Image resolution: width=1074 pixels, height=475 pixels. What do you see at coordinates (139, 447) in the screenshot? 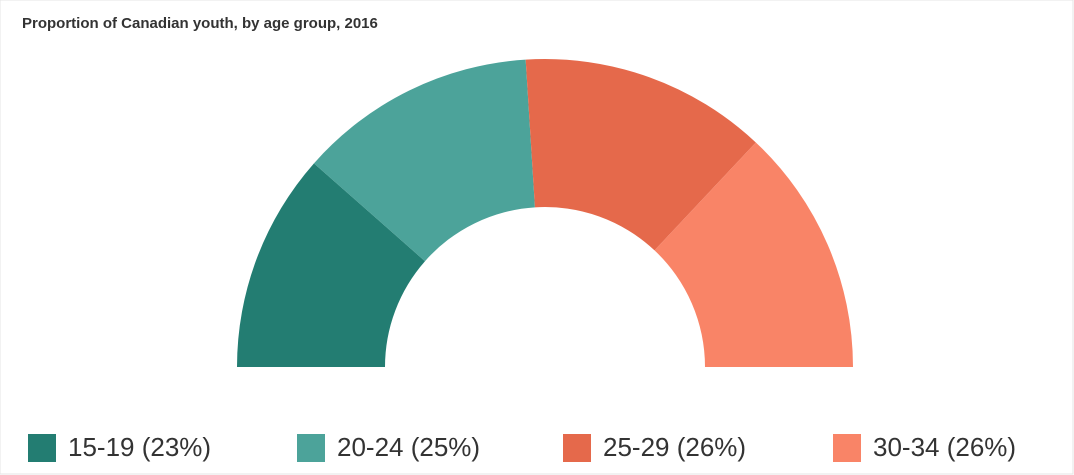
I see `legend-label: 15-19 (23%)` at bounding box center [139, 447].